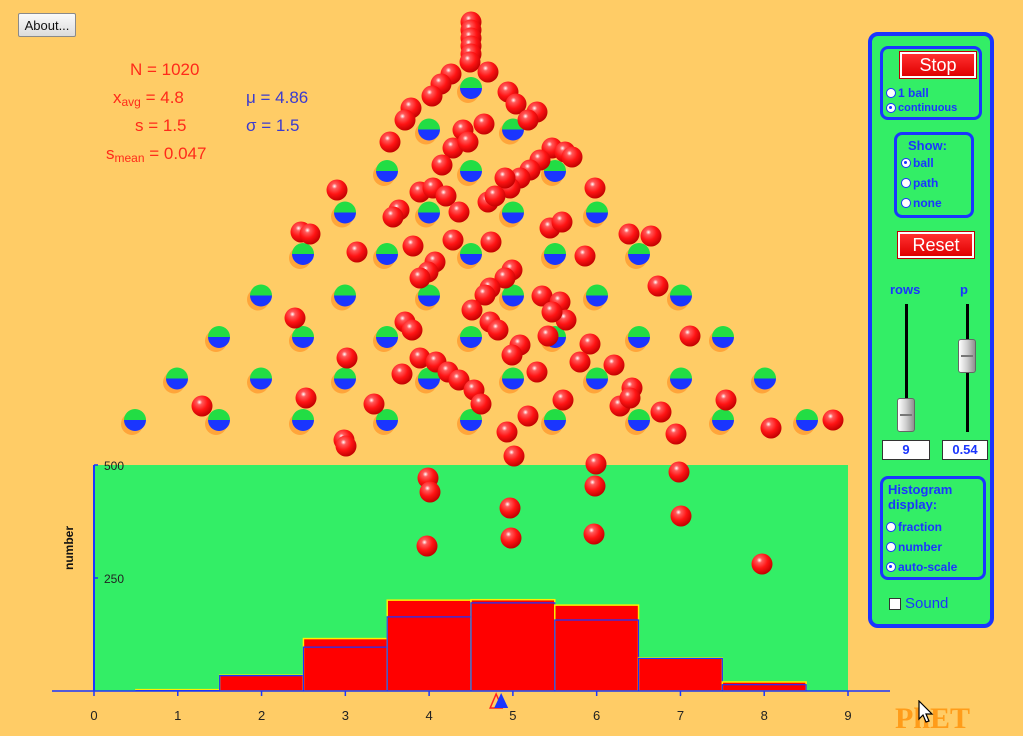 This screenshot has height=736, width=1023. Describe the element at coordinates (913, 504) in the screenshot. I see `histogram-display-title-line2: display:` at that location.